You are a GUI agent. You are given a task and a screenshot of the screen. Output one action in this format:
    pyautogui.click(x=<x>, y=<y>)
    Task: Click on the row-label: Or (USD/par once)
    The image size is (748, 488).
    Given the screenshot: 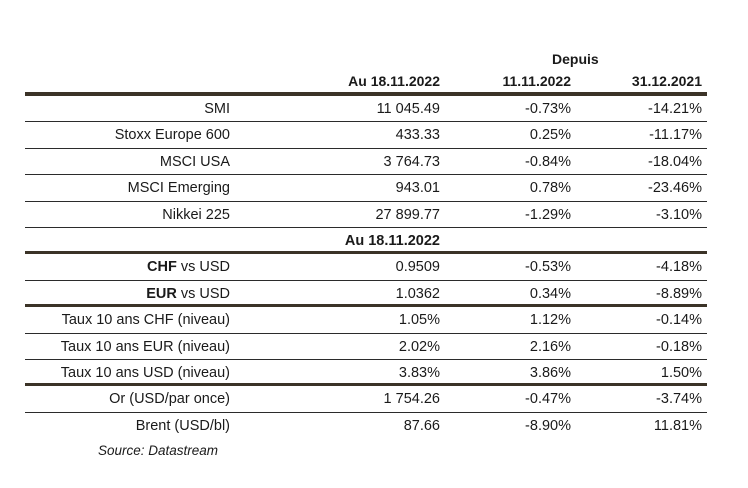 What is the action you would take?
    pyautogui.click(x=169, y=399)
    